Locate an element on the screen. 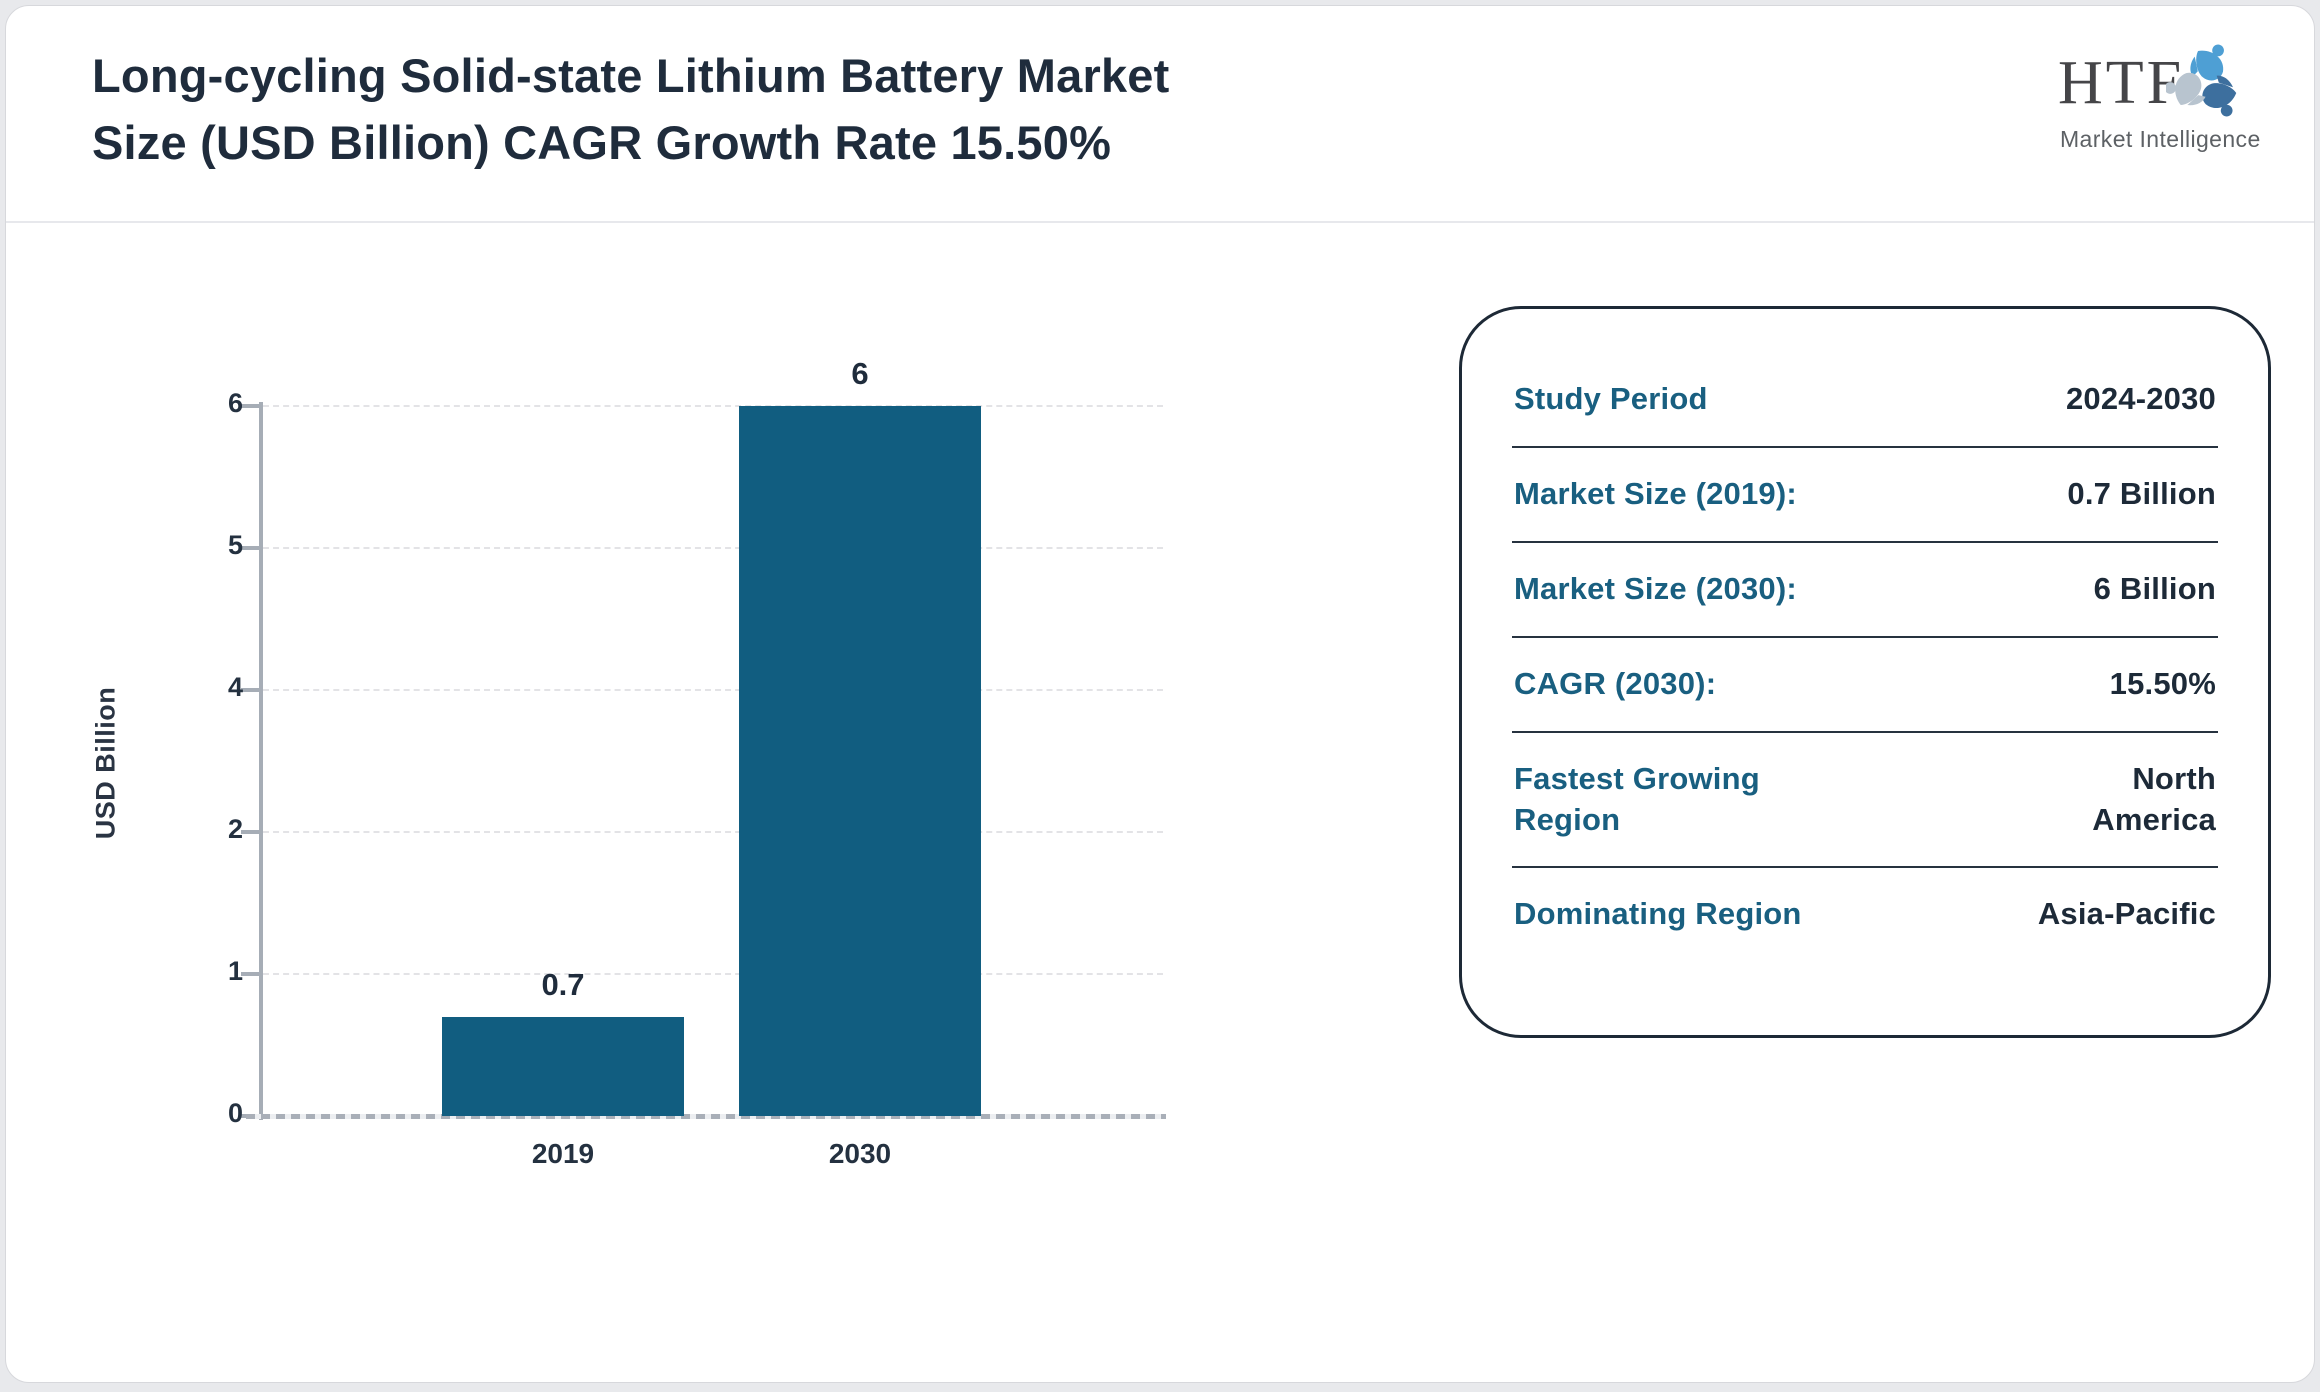 Image resolution: width=2320 pixels, height=1392 pixels. summary-row-label: CAGR (2030): is located at coordinates (1615, 683).